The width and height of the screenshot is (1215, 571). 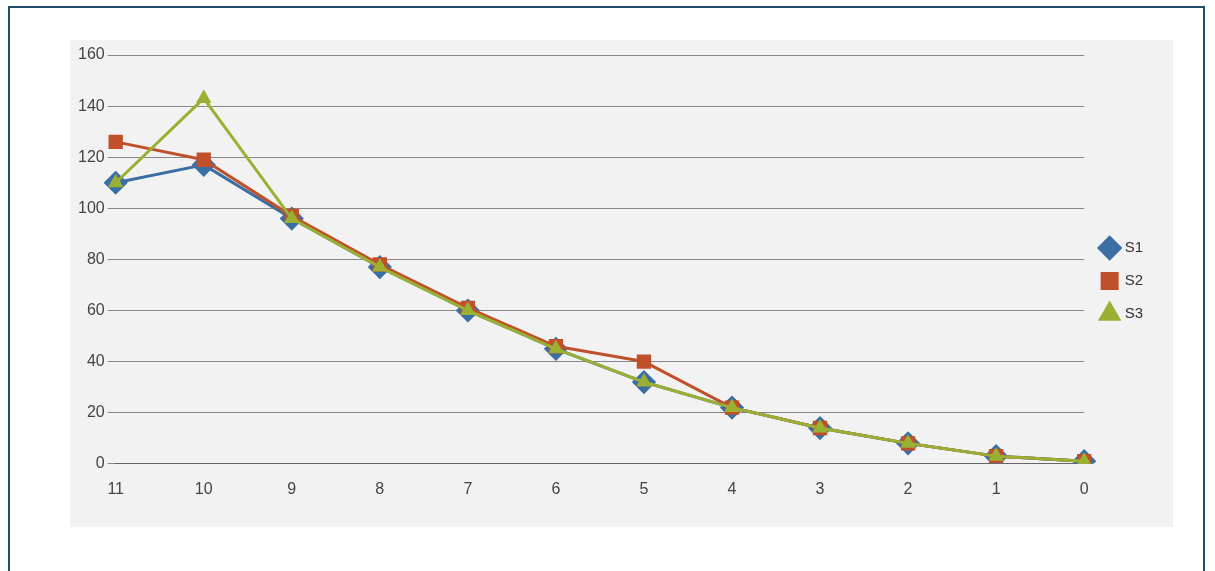 I want to click on legend-label: S2, so click(x=1134, y=280).